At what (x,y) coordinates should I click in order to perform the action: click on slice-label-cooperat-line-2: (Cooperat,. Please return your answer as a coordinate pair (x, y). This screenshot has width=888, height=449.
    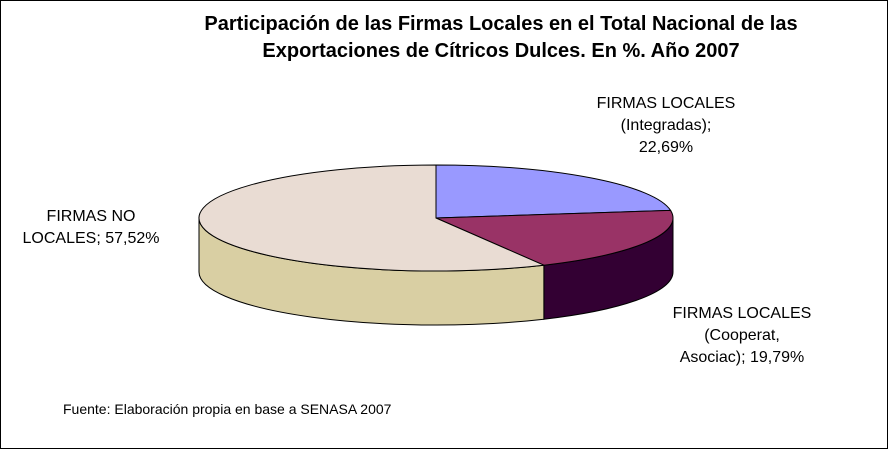
    Looking at the image, I should click on (742, 335).